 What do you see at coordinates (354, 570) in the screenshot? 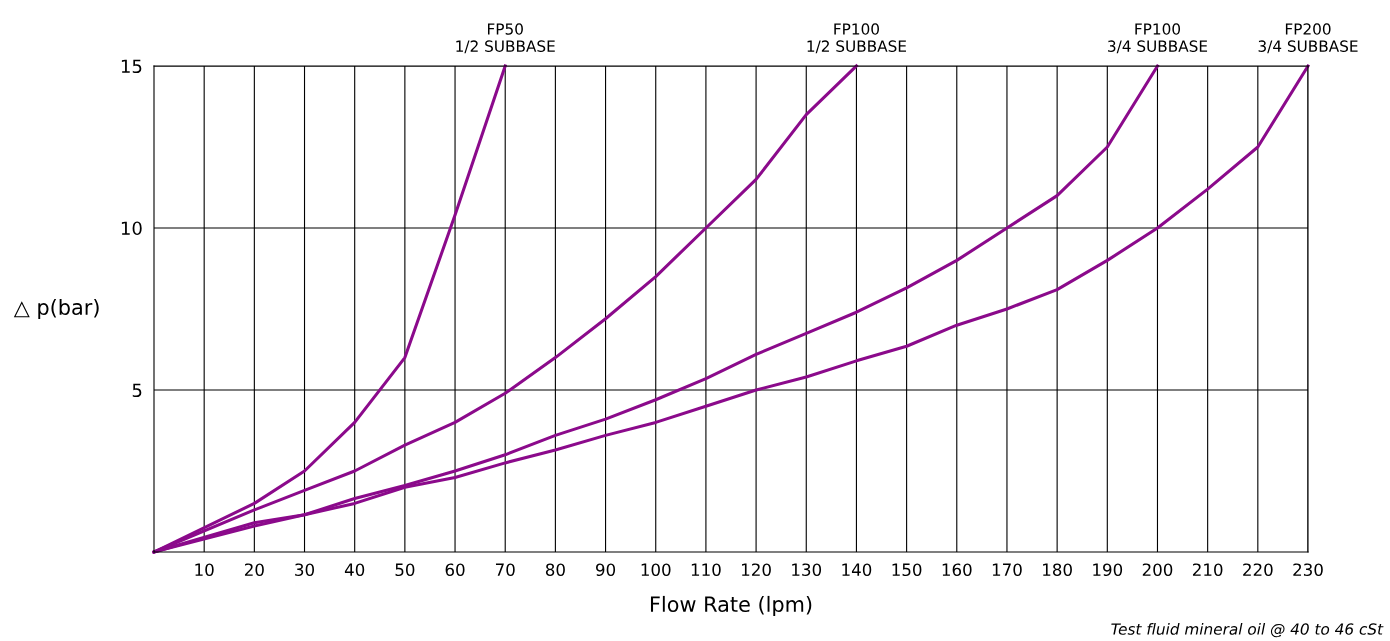
I see `x-tick-label: 40` at bounding box center [354, 570].